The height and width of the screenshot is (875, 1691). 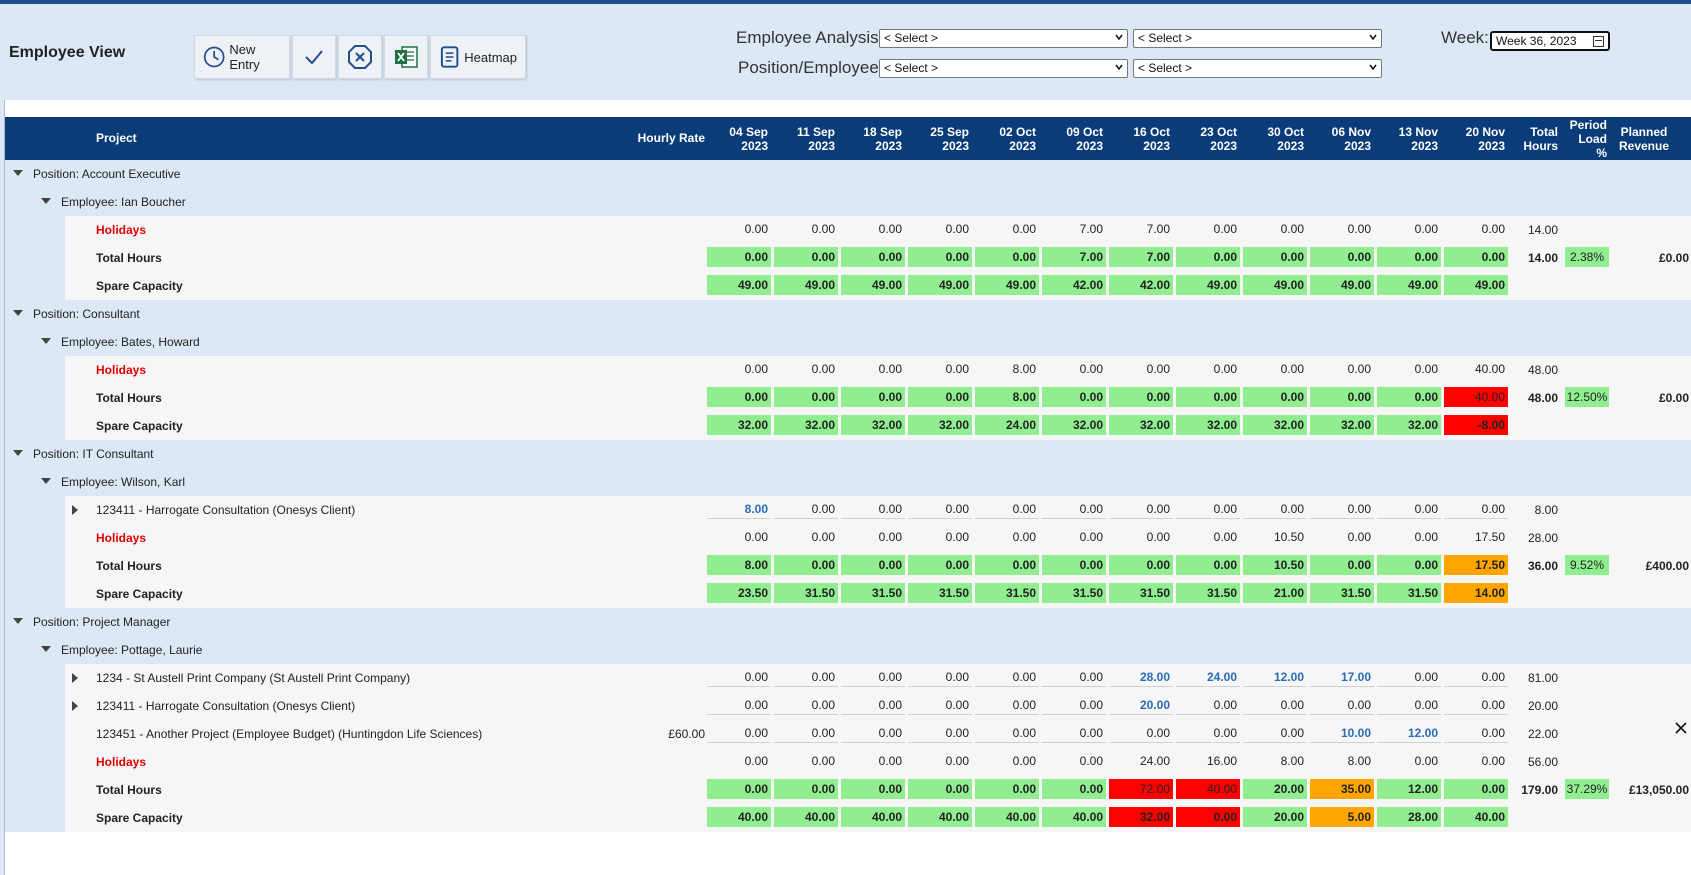 I want to click on week-picker: Week 36, 2023, so click(x=1550, y=41).